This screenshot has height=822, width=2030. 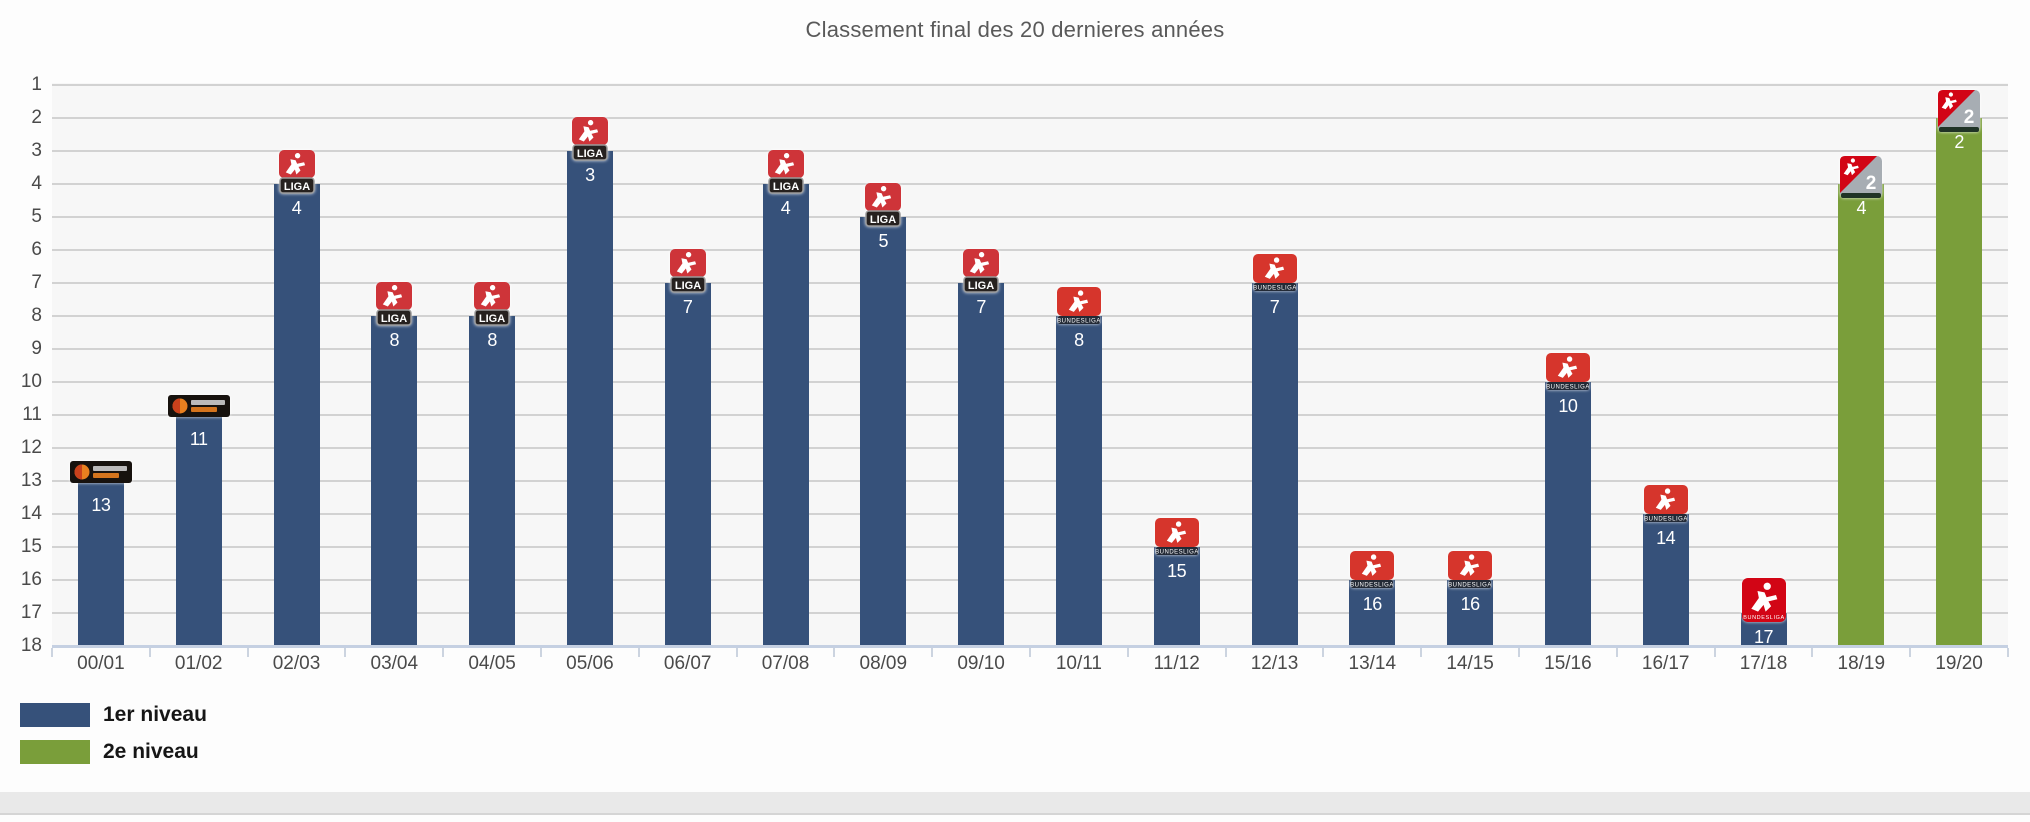 What do you see at coordinates (36, 315) in the screenshot?
I see `y-axis-tick-label: 8` at bounding box center [36, 315].